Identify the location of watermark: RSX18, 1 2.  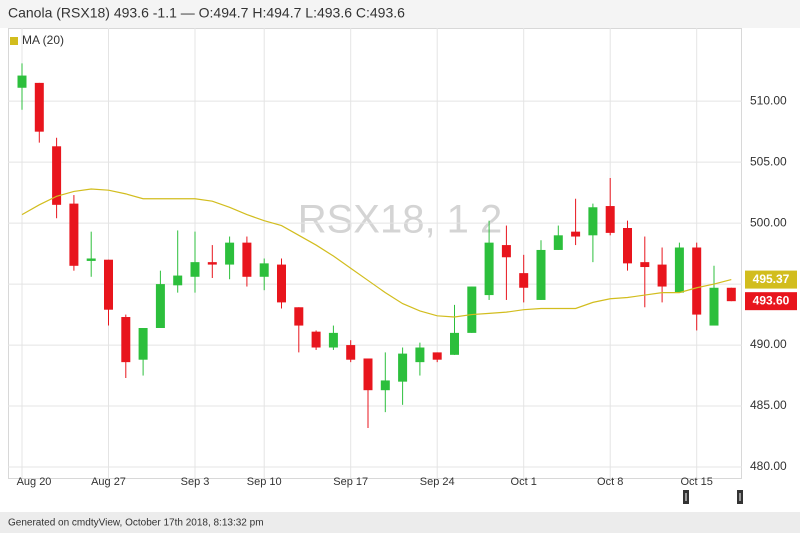
(400, 220).